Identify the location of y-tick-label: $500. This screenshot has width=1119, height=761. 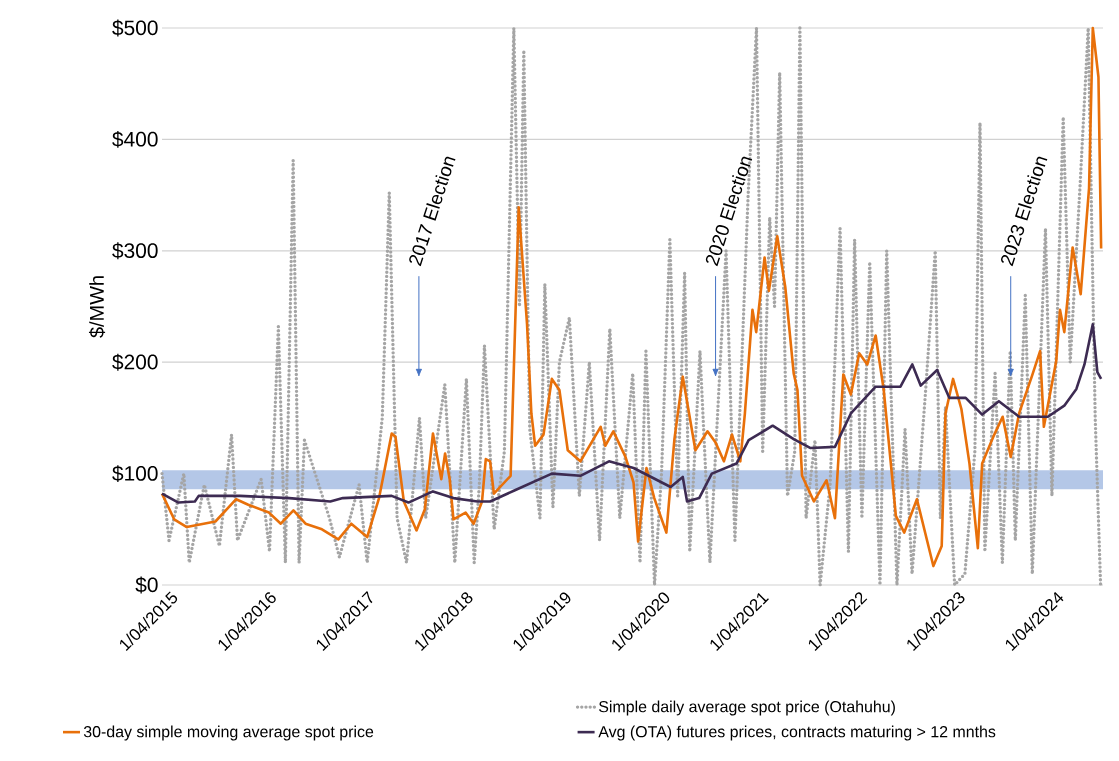
(135, 28).